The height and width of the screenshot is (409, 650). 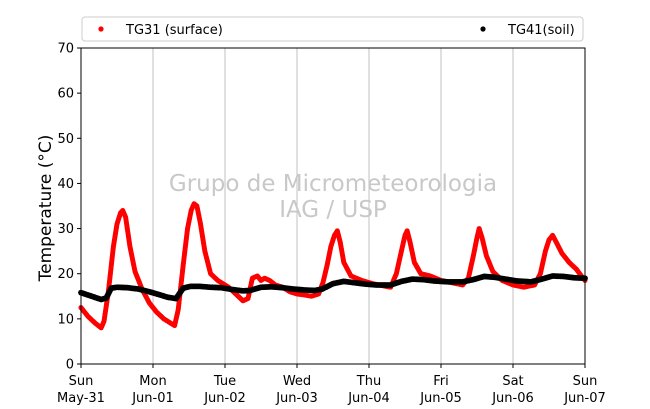 I want to click on x-tick-label-date: Jun-05, so click(x=440, y=398).